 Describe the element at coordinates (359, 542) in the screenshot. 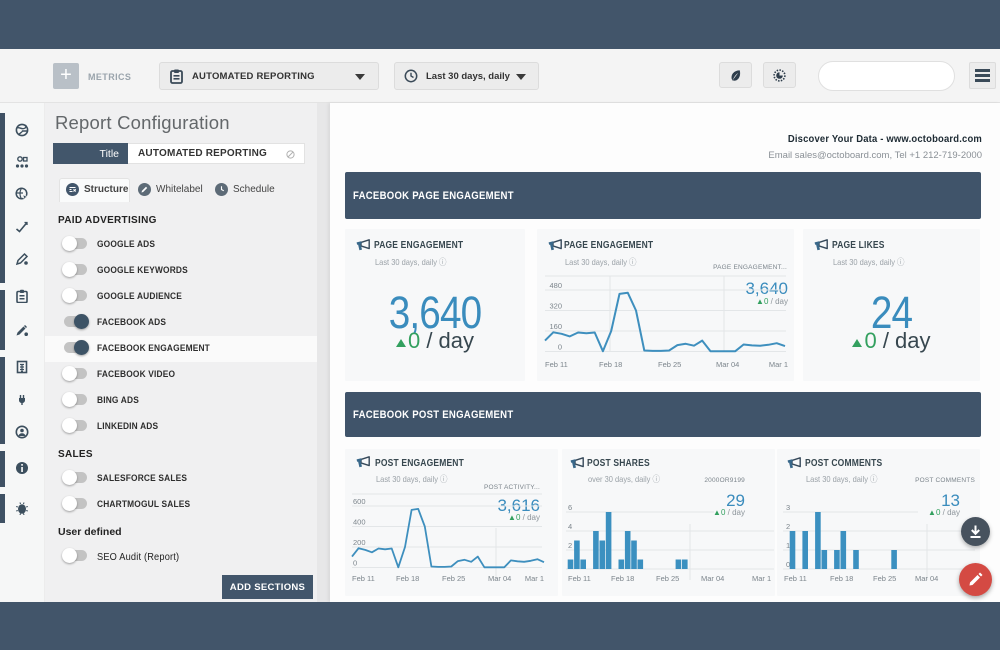

I see `svg-text: 200` at that location.